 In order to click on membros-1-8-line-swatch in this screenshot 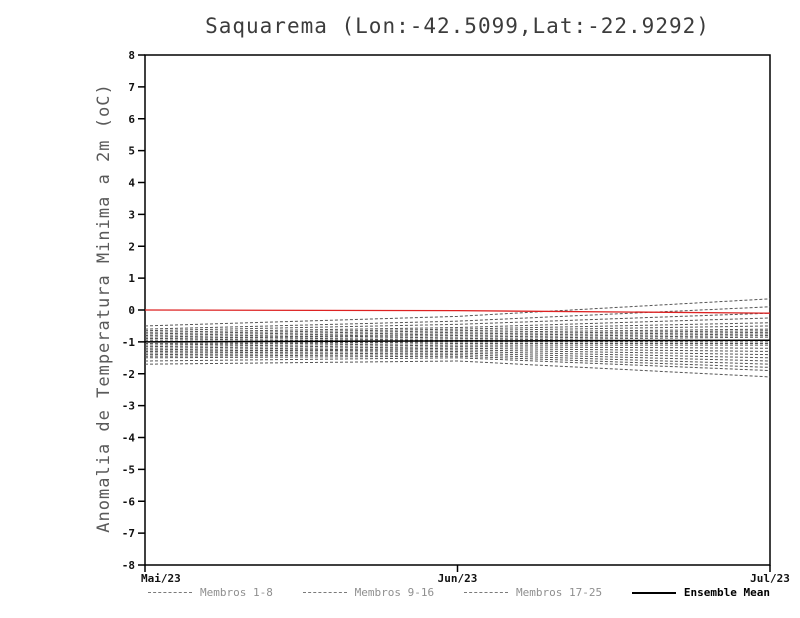, I will do `click(170, 592)`.